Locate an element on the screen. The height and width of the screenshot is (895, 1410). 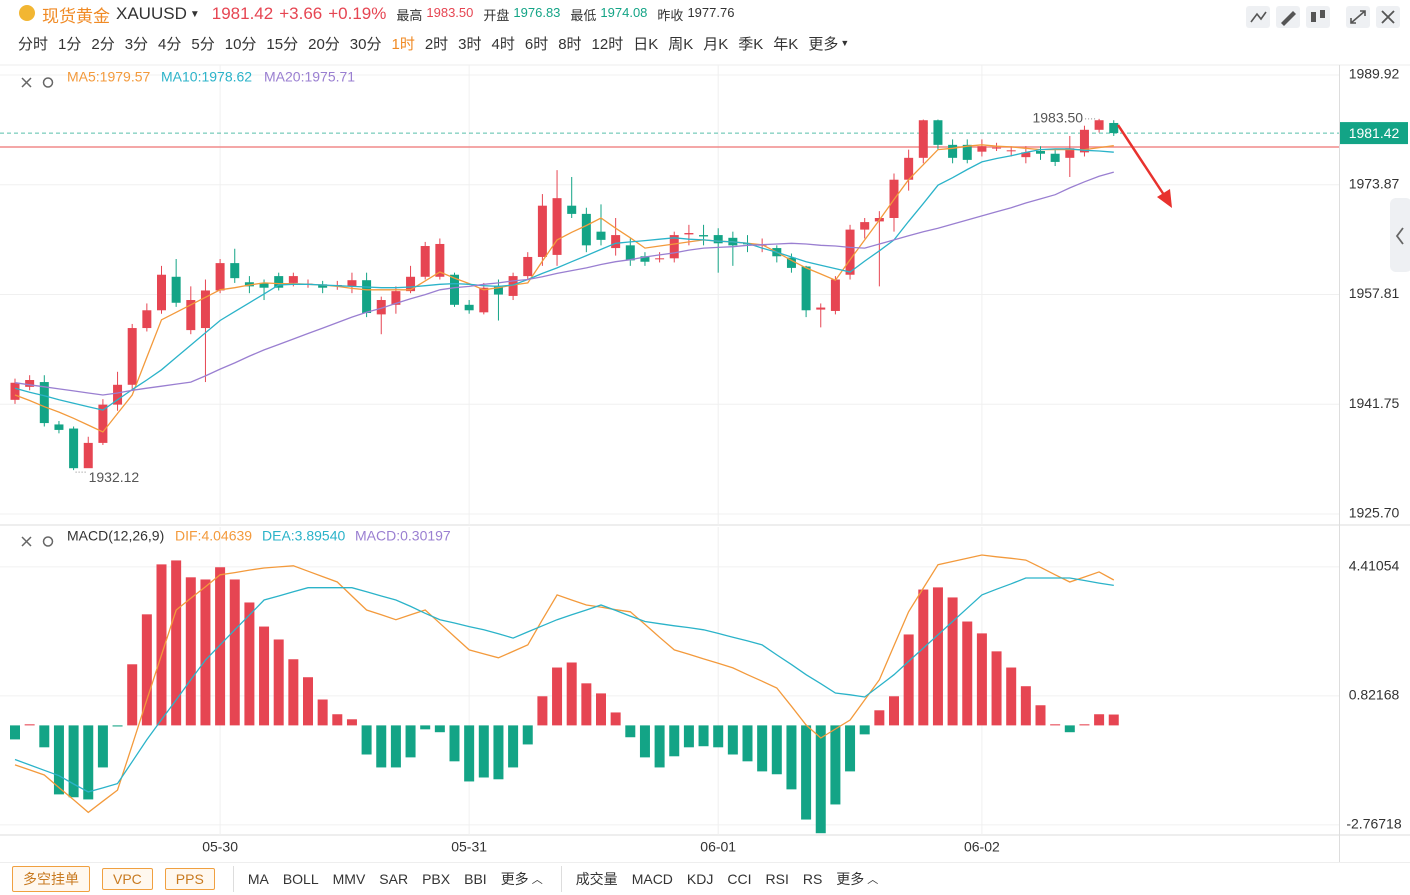
period-tab: 3时 is located at coordinates (470, 44).